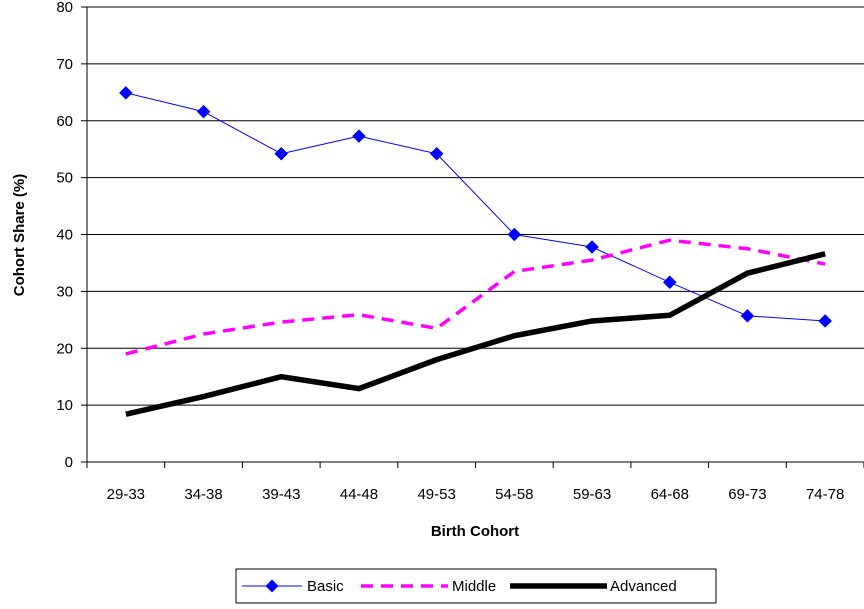 This screenshot has width=864, height=609. I want to click on x-tick-label-74-78: 74-78, so click(825, 494).